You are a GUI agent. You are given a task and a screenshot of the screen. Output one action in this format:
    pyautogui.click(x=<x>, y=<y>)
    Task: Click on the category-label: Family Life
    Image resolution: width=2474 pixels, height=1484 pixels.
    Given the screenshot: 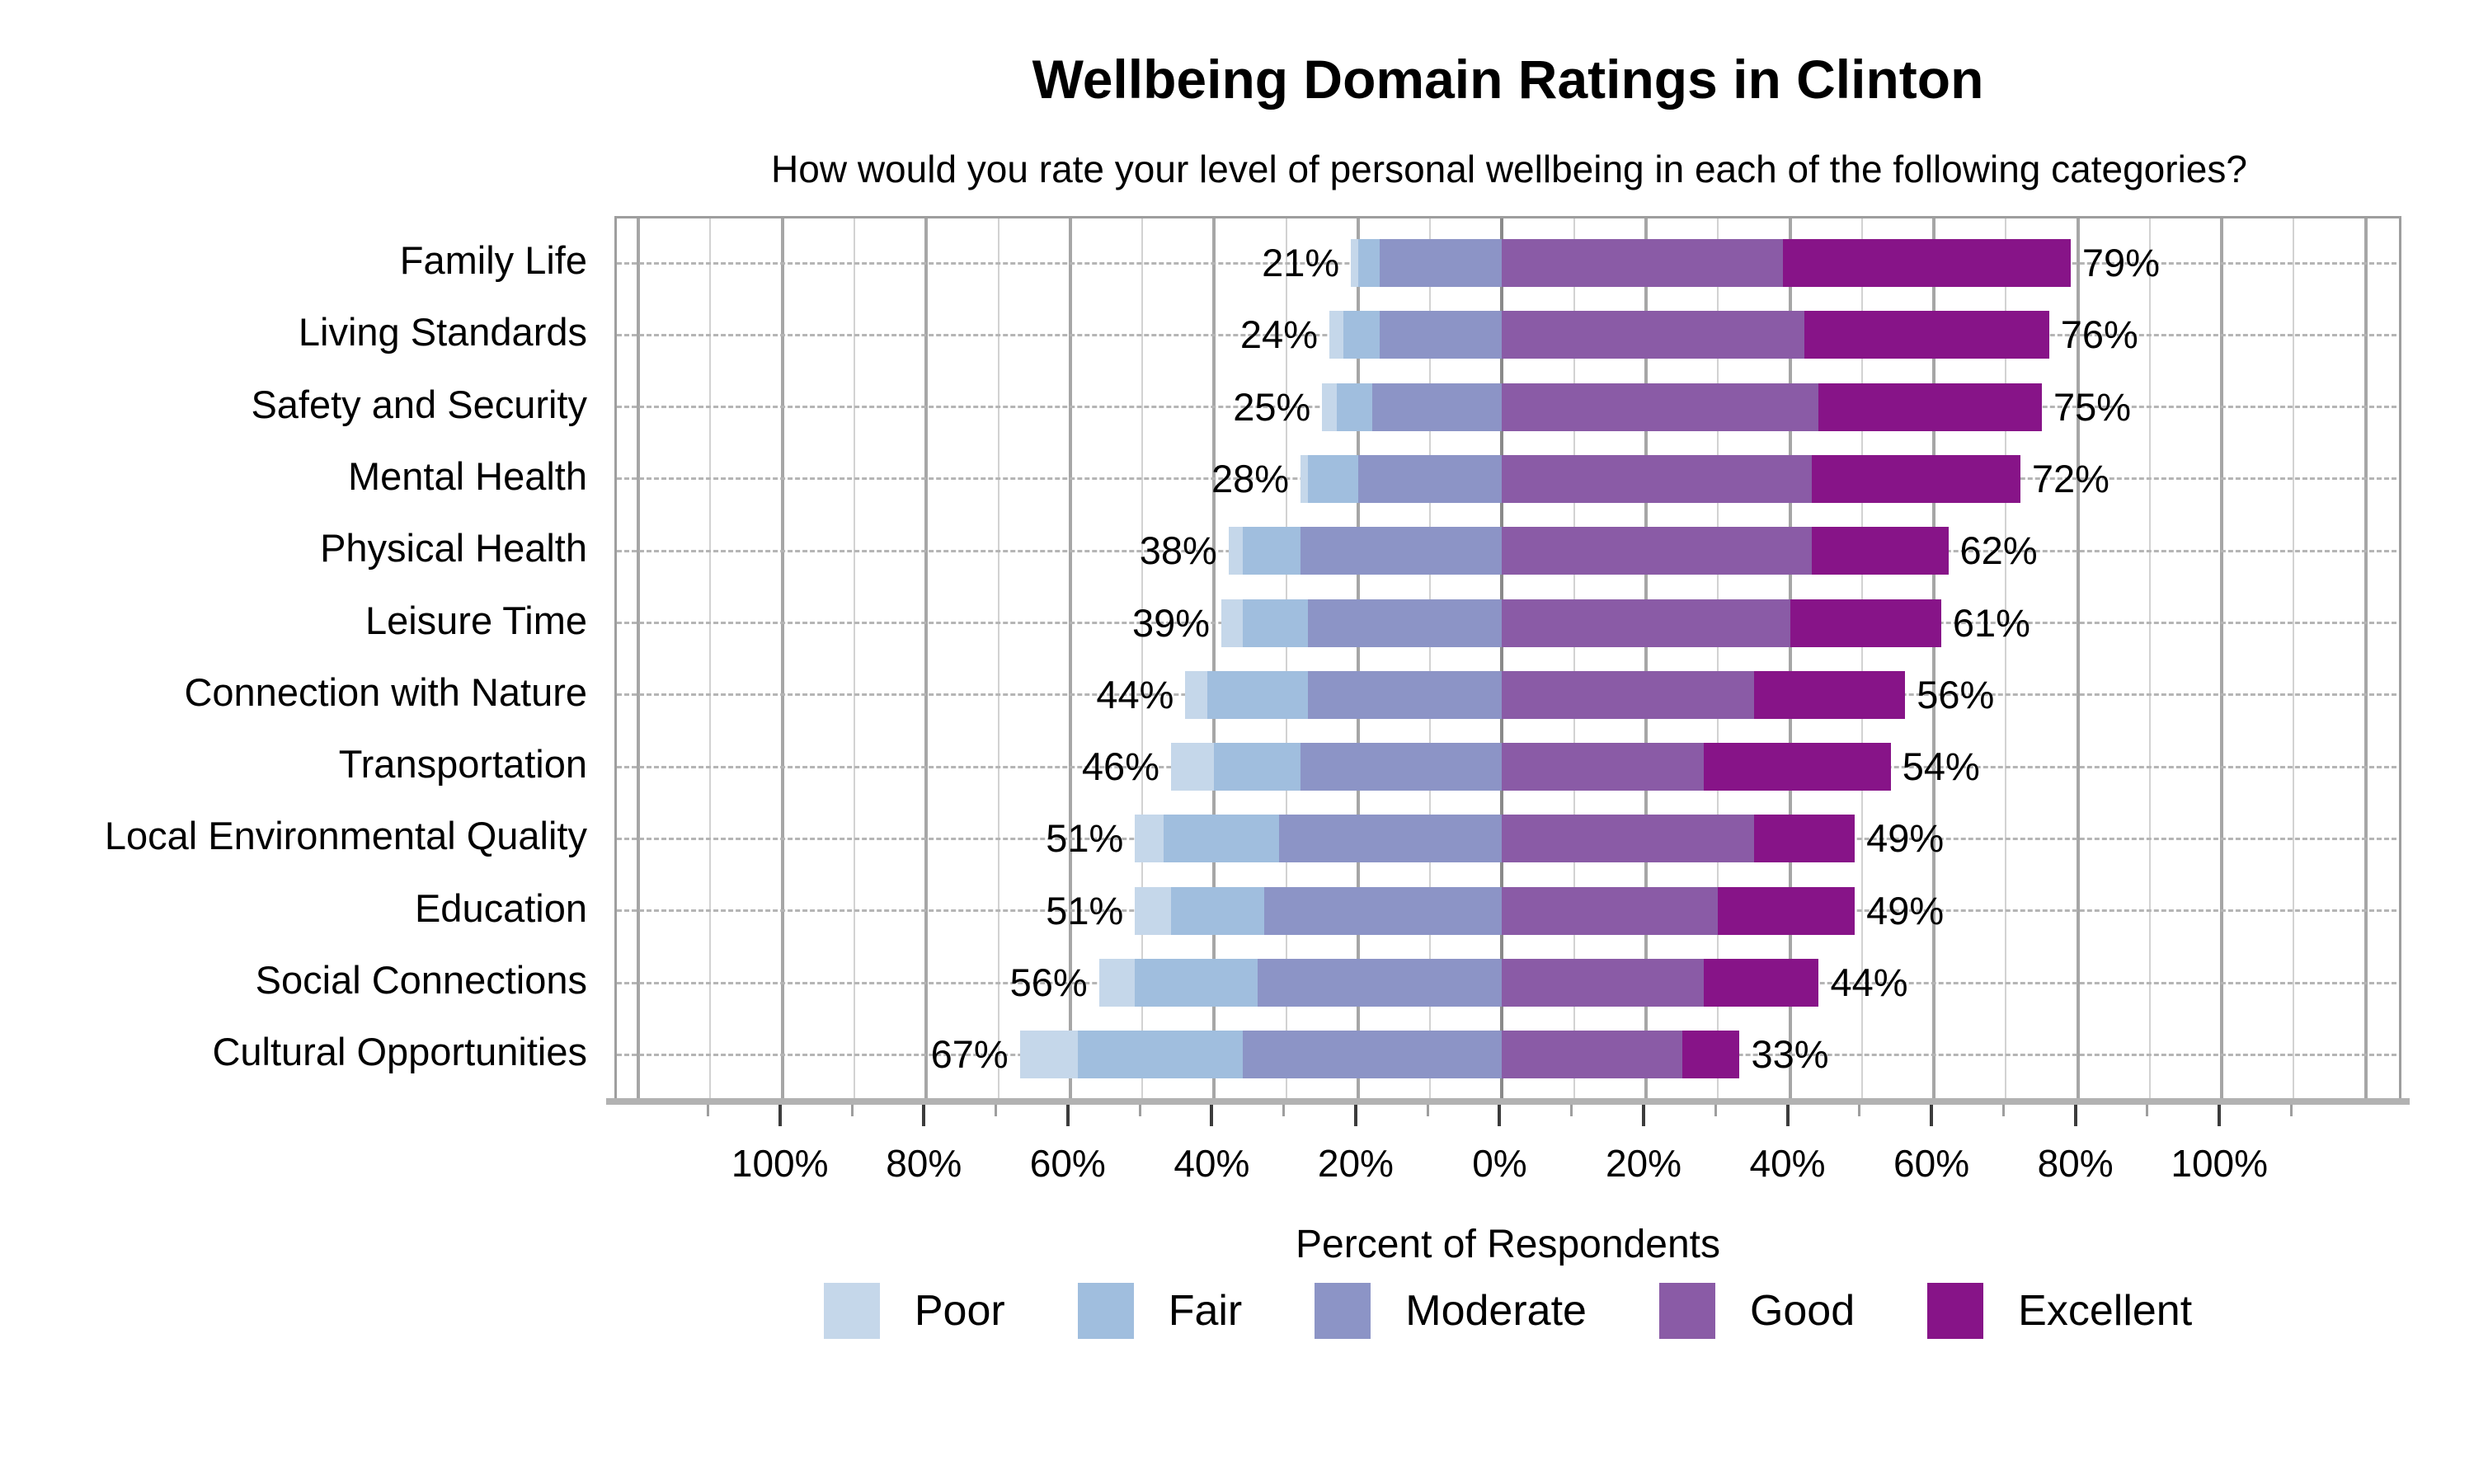 What is the action you would take?
    pyautogui.click(x=493, y=260)
    